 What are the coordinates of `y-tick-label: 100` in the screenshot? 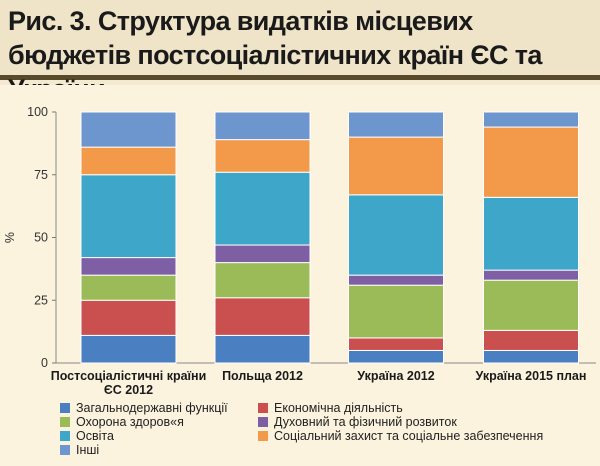 It's located at (37, 112).